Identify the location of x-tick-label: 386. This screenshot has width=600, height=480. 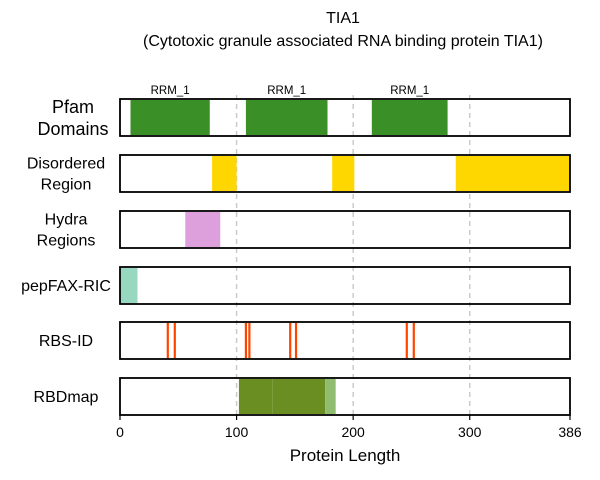
(570, 432).